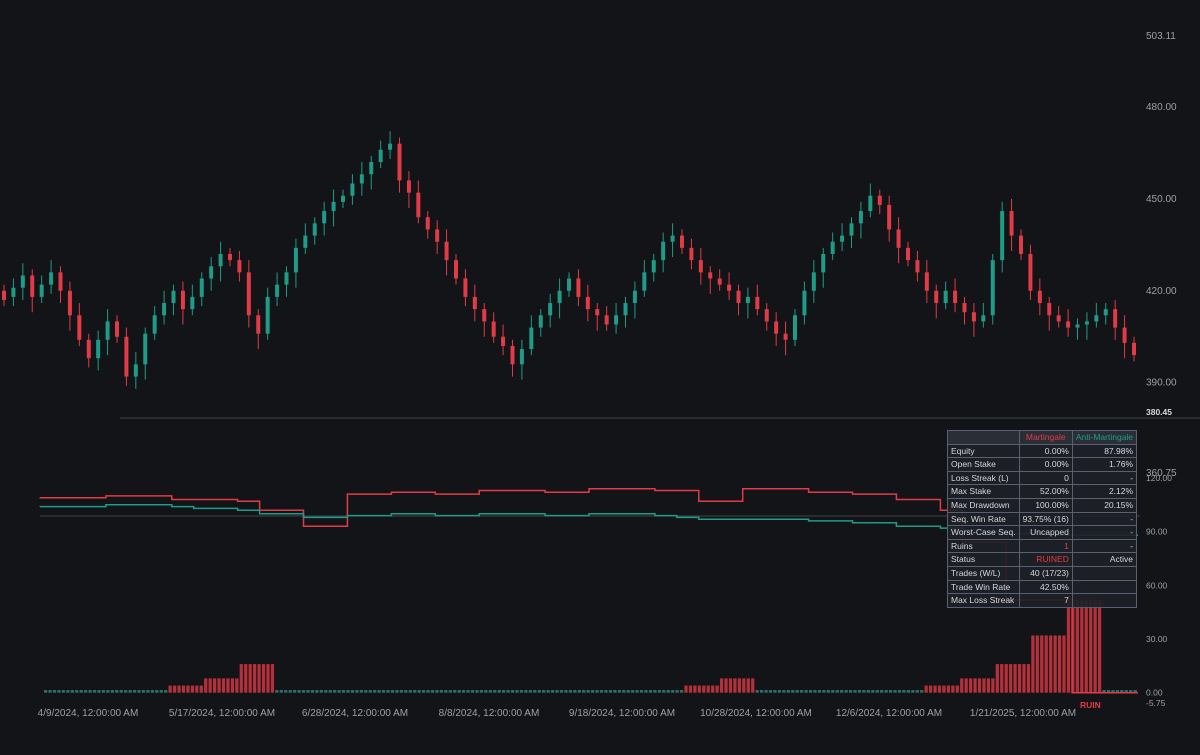 The image size is (1200, 755). I want to click on x-tick-label: 8/8/2024, 12:00:00 AM, so click(489, 713).